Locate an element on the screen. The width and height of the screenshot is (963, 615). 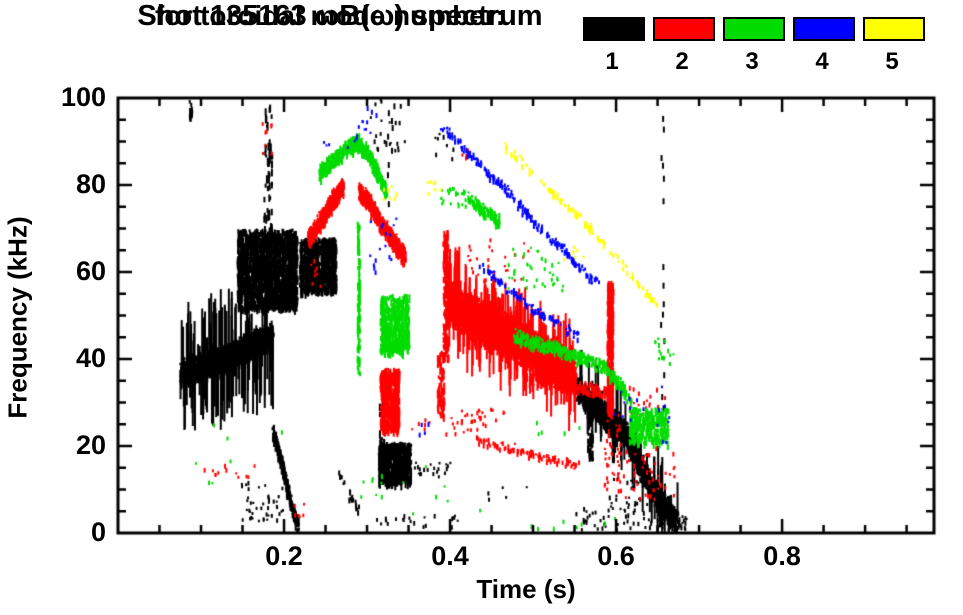
legend-label-1: 1 is located at coordinates (612, 61).